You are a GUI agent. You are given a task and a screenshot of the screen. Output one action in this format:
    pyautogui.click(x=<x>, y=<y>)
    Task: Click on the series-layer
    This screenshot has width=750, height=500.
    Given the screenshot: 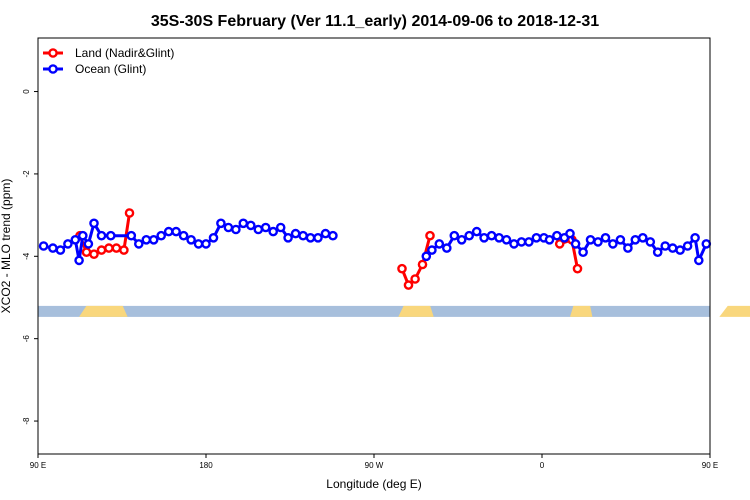 What is the action you would take?
    pyautogui.click(x=375, y=249)
    